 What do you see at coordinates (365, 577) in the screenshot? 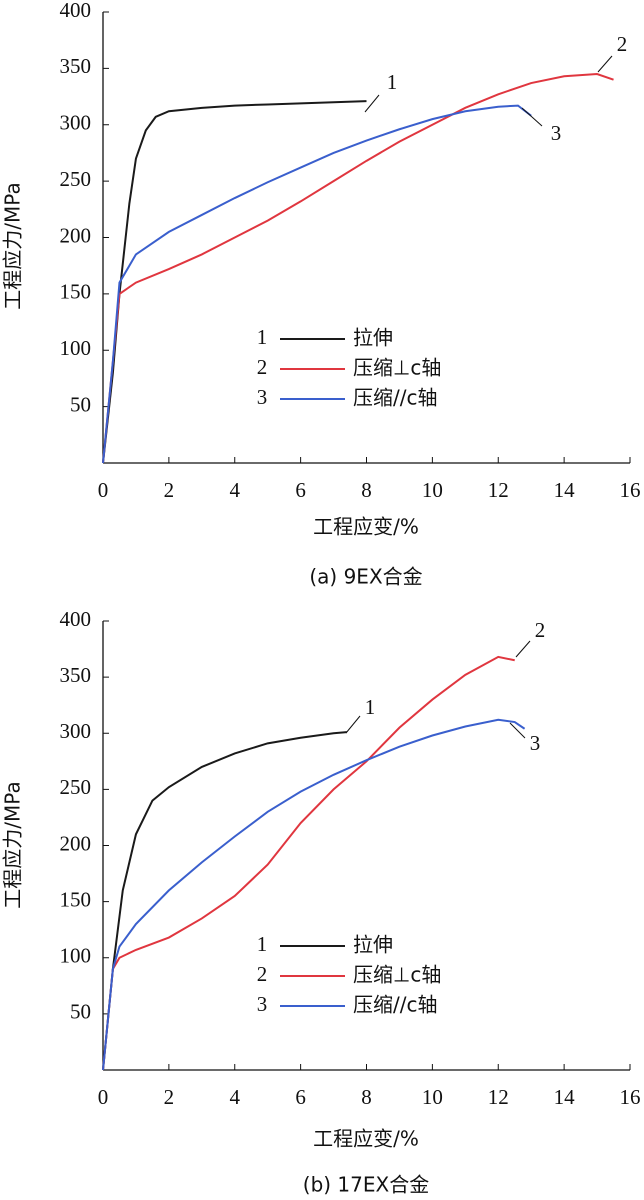
I see `caption: (a) 9EX合金` at bounding box center [365, 577].